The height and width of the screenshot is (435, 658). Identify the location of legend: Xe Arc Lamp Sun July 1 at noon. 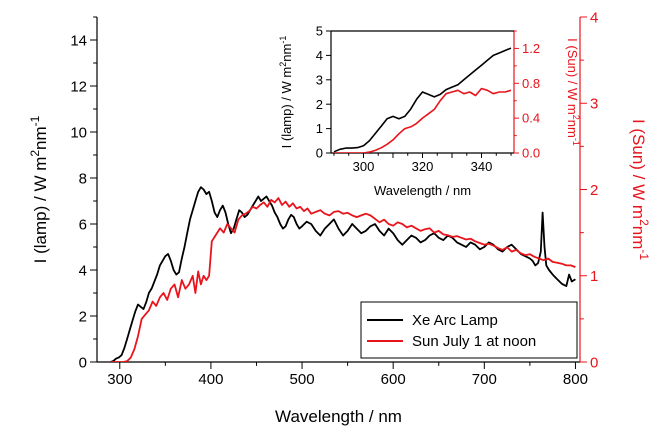
(469, 330).